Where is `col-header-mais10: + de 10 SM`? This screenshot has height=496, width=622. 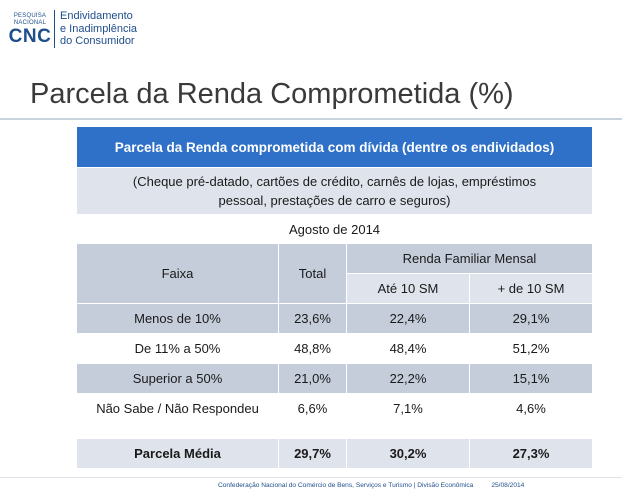
col-header-mais10: + de 10 SM is located at coordinates (531, 288).